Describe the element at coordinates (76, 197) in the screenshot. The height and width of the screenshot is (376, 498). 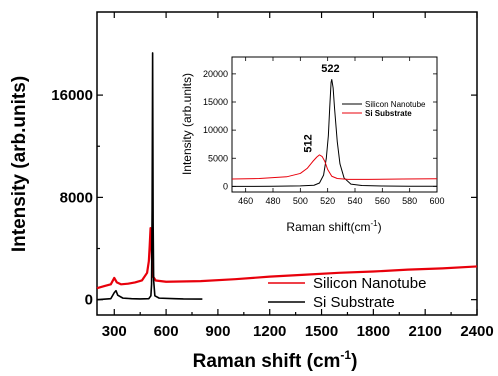
I see `main-y-tick-label: 8000` at that location.